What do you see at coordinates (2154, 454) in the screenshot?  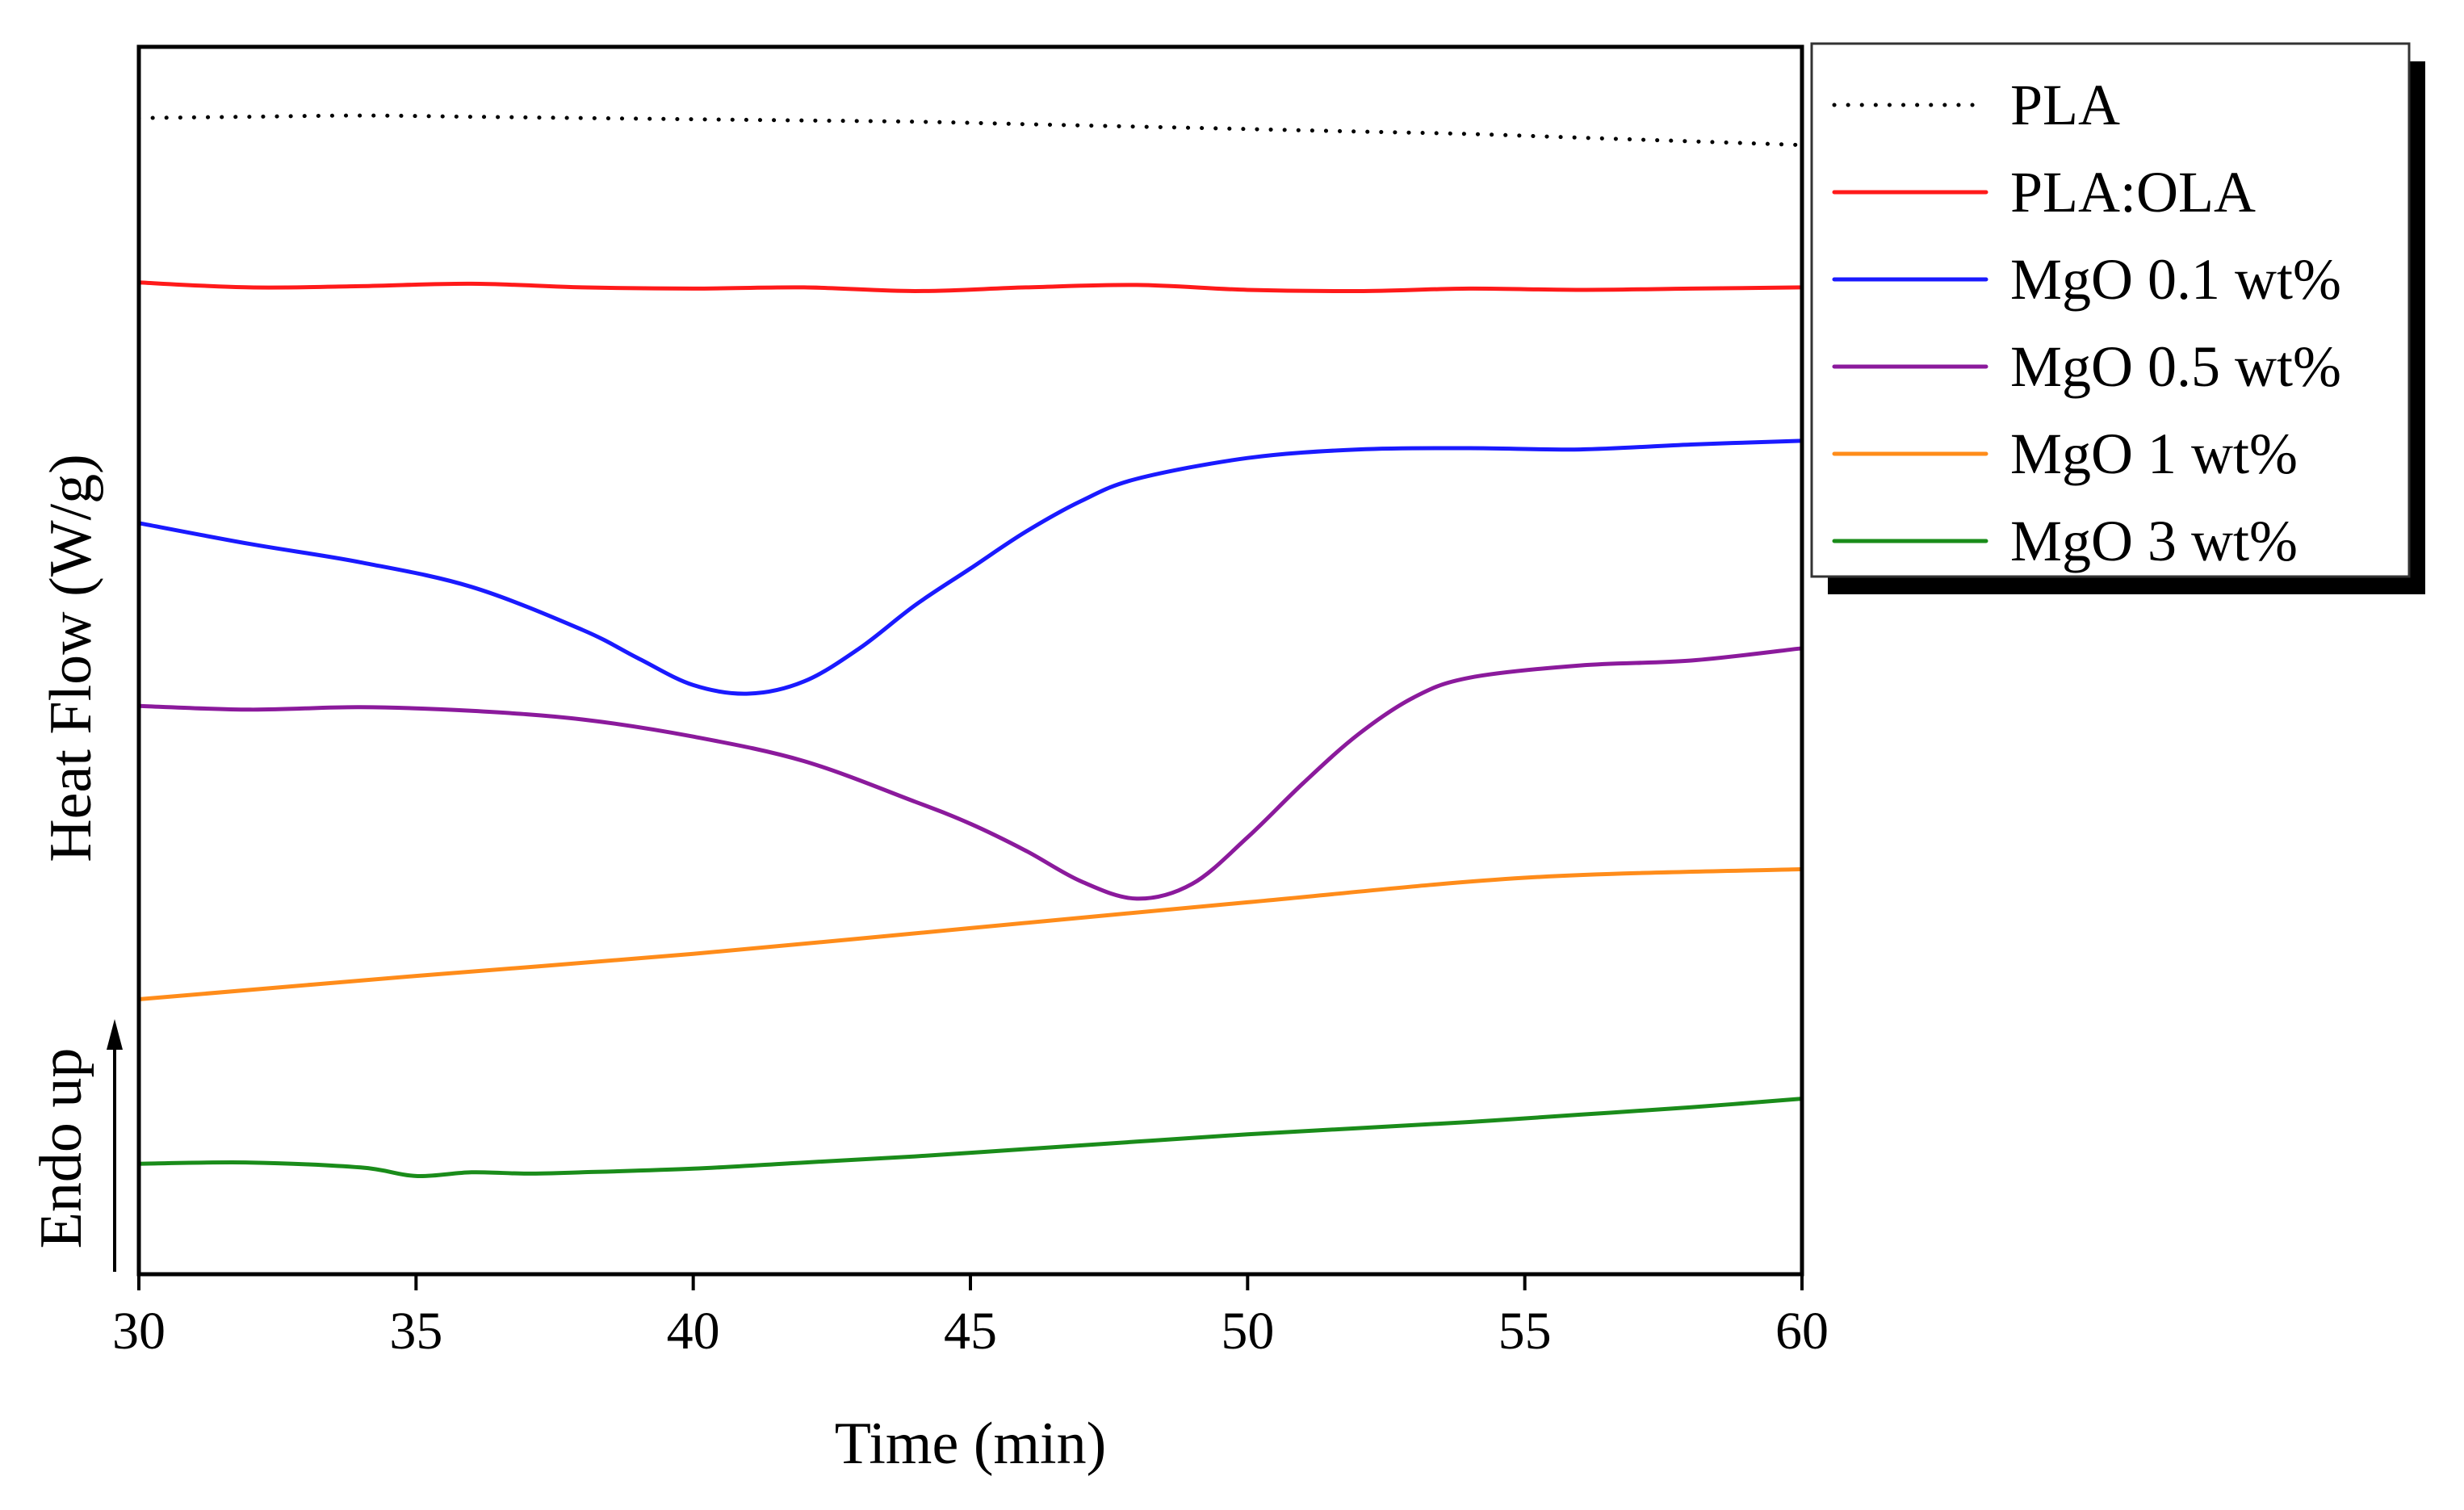 I see `legend-label-mgo-1-wt: MgO 1 wt%` at bounding box center [2154, 454].